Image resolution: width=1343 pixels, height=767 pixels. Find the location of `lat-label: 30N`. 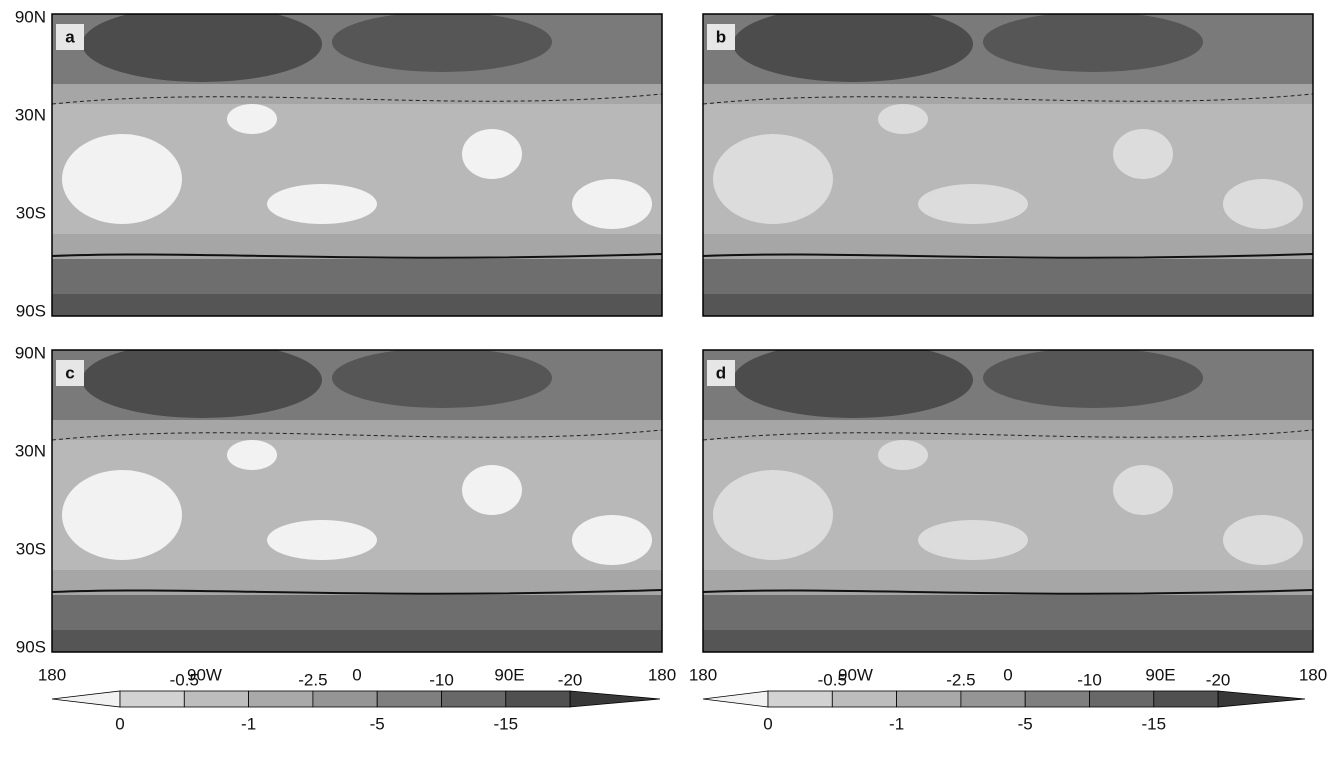

lat-label: 30N is located at coordinates (30, 450).